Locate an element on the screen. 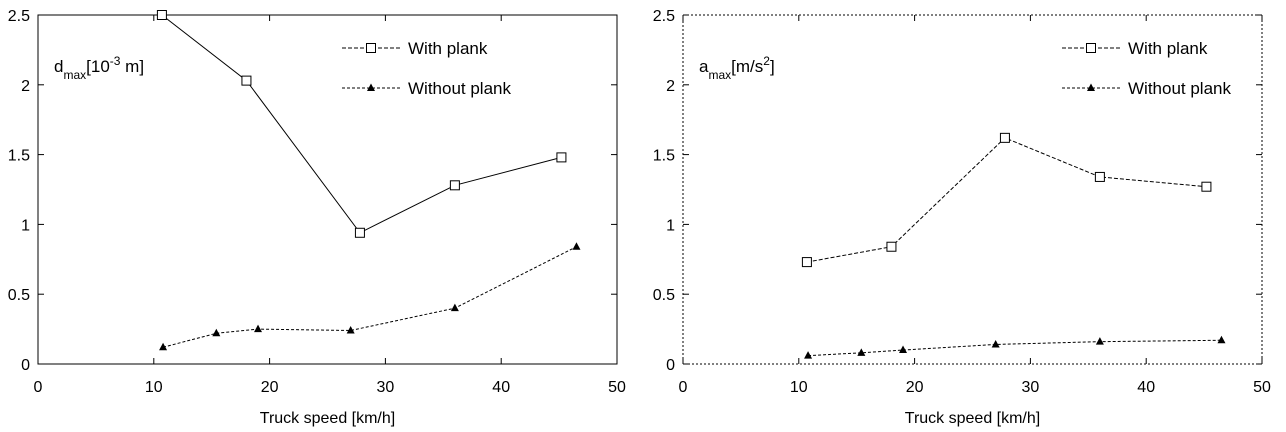  y-axis-label: dmax[10-3 m] is located at coordinates (99, 68).